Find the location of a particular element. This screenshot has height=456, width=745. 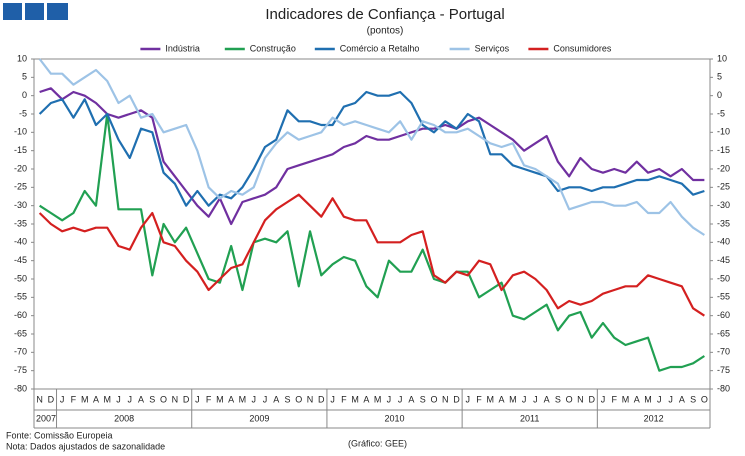

legend-label: Construção is located at coordinates (273, 48).